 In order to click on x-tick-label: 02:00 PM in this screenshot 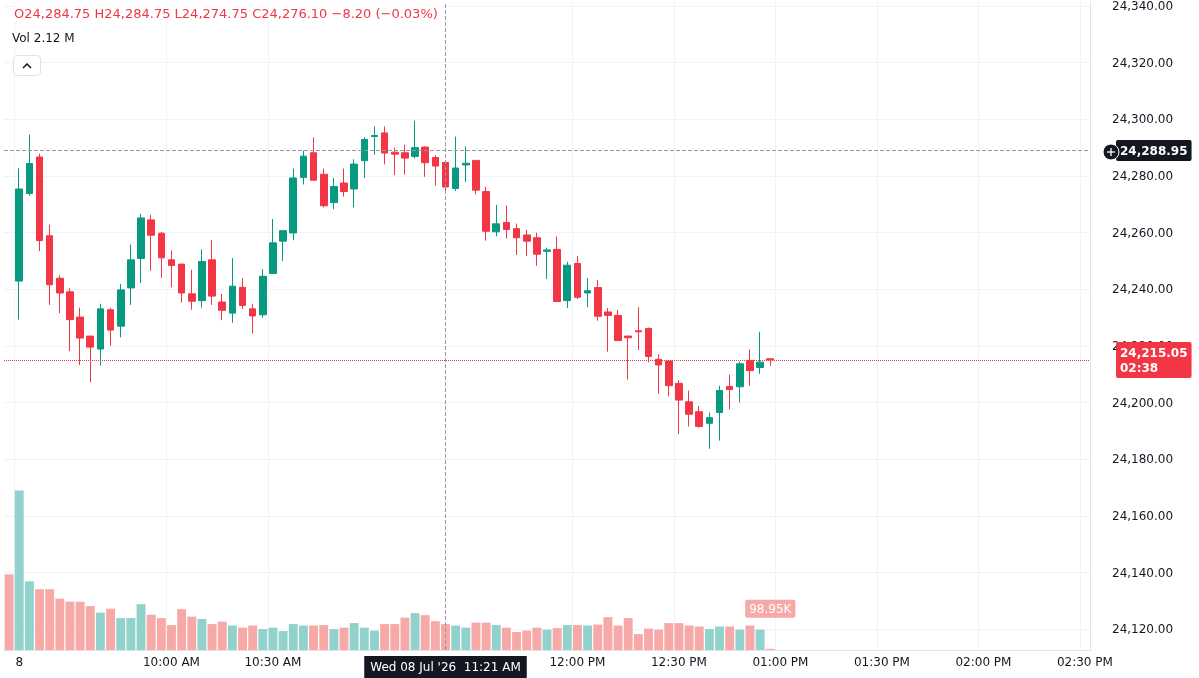, I will do `click(983, 662)`.